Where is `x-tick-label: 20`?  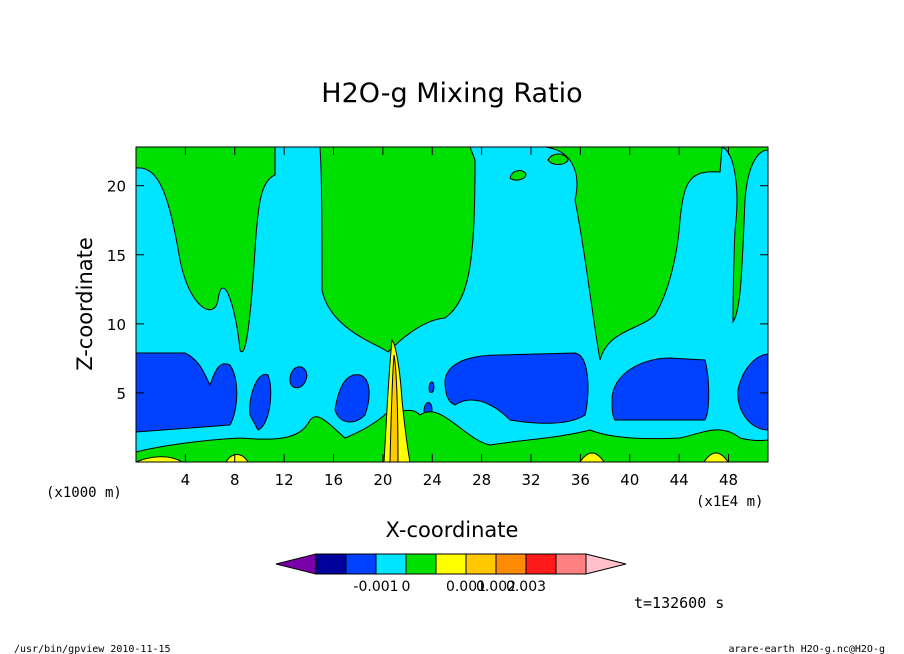
x-tick-label: 20 is located at coordinates (382, 480).